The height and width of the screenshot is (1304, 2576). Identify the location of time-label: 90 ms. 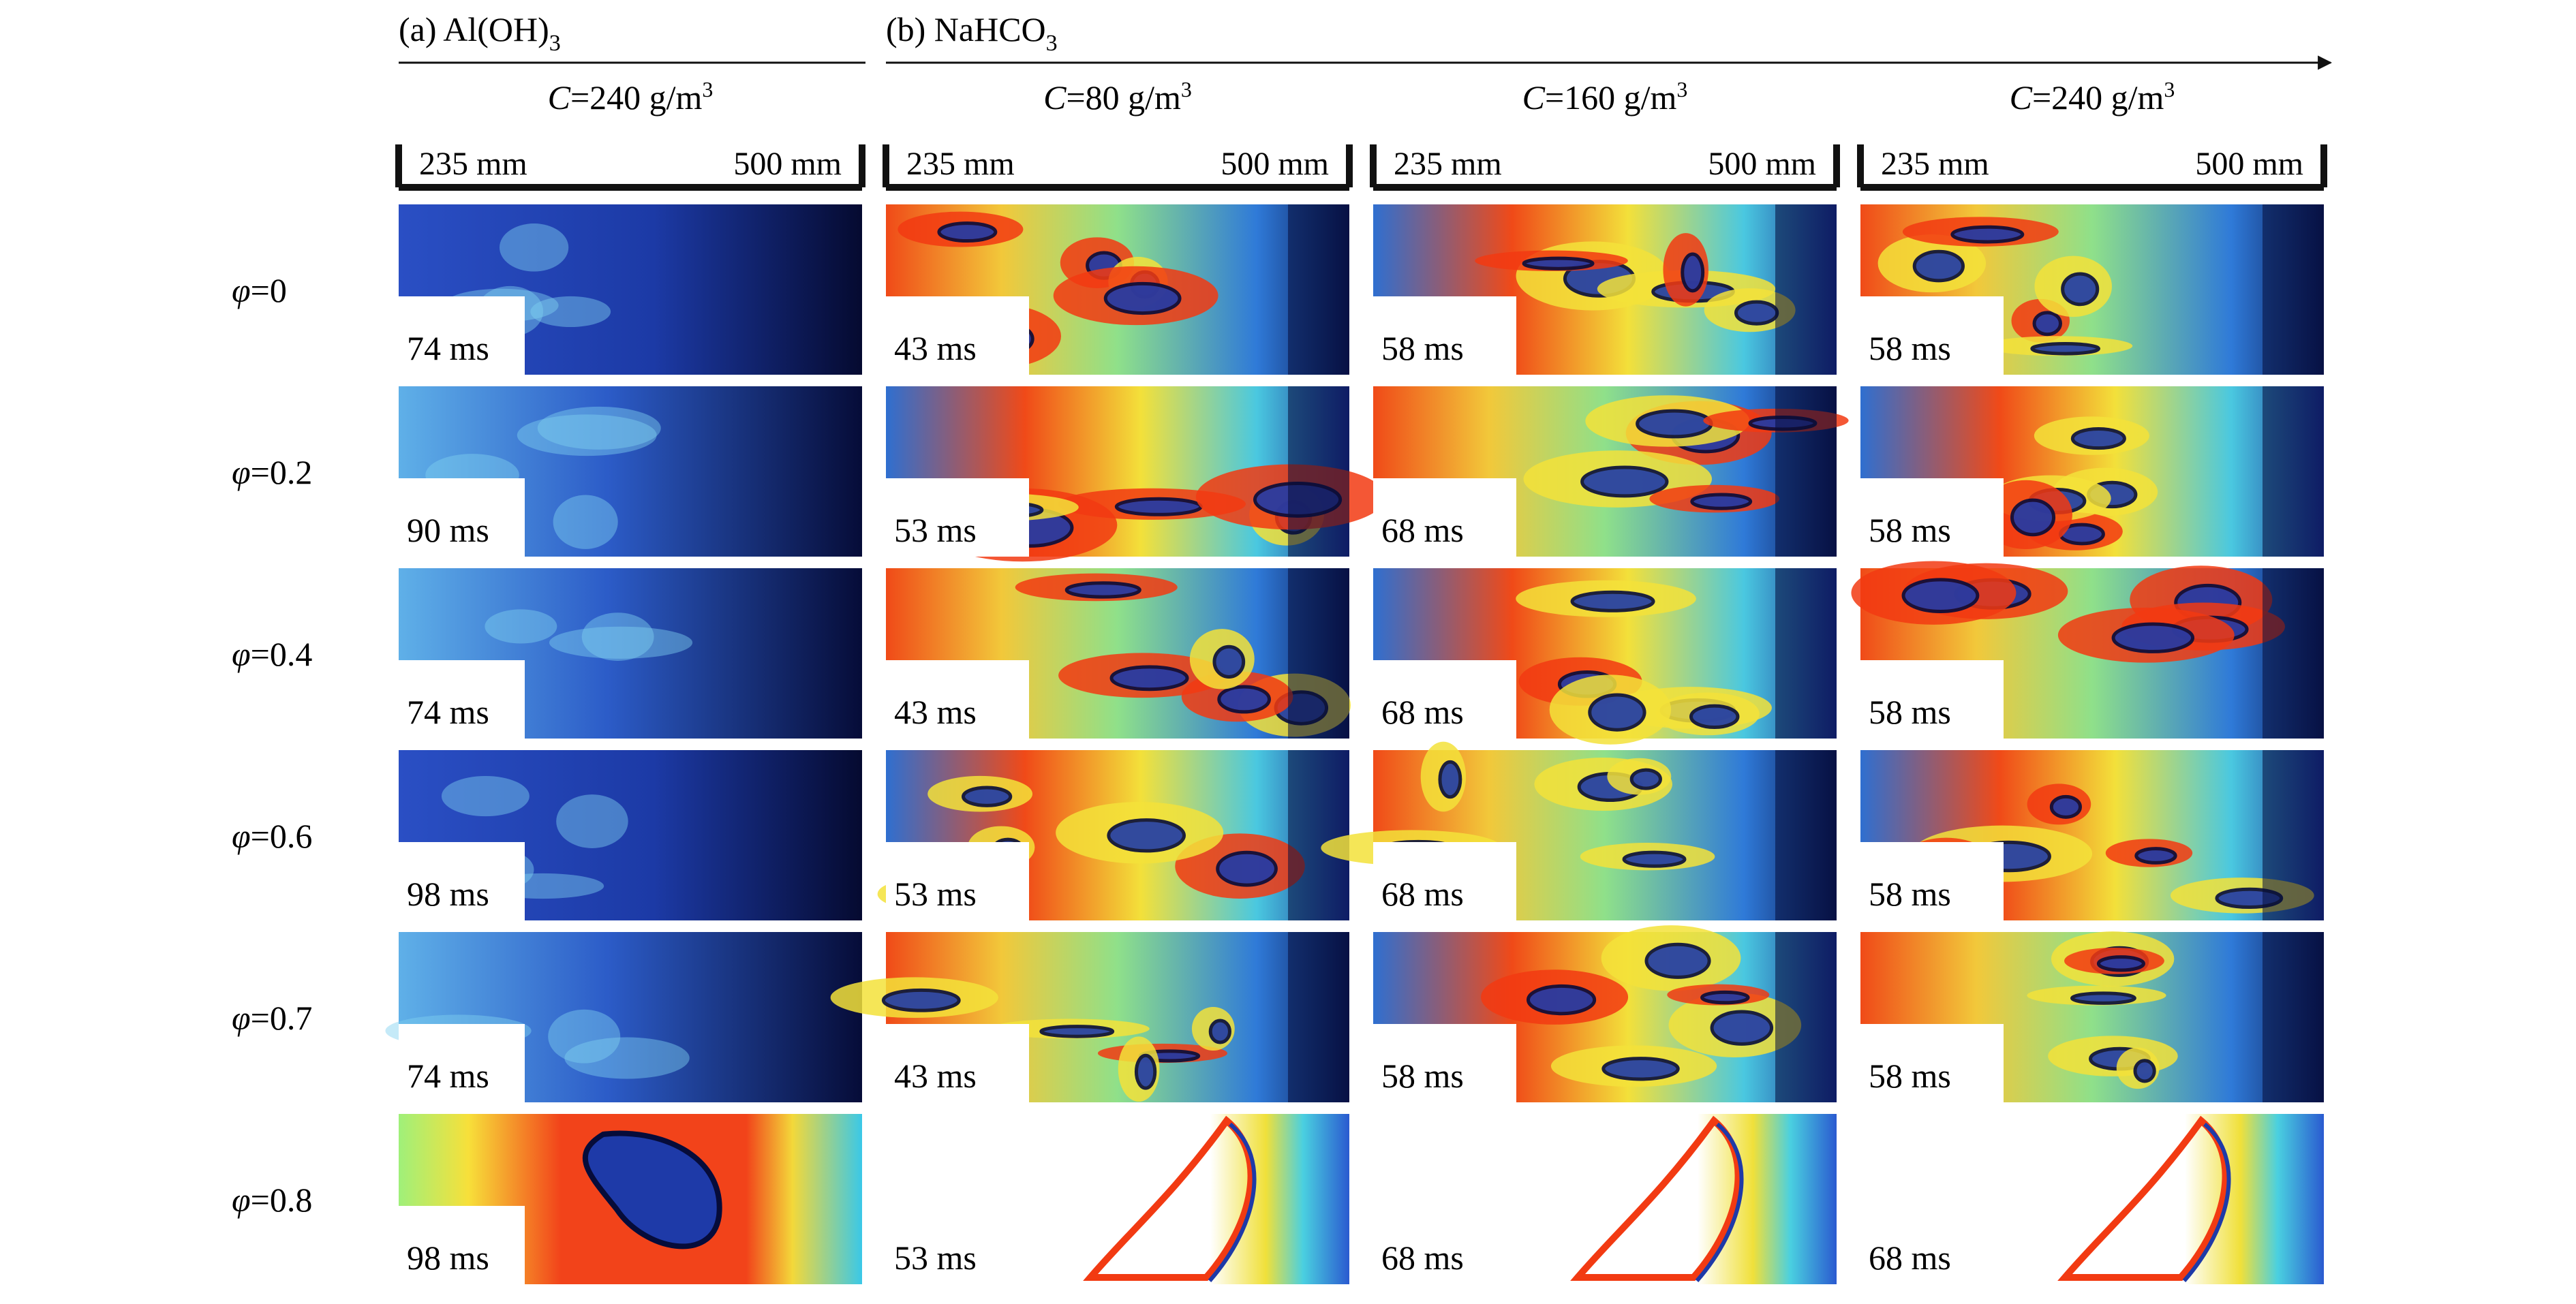
(448, 530).